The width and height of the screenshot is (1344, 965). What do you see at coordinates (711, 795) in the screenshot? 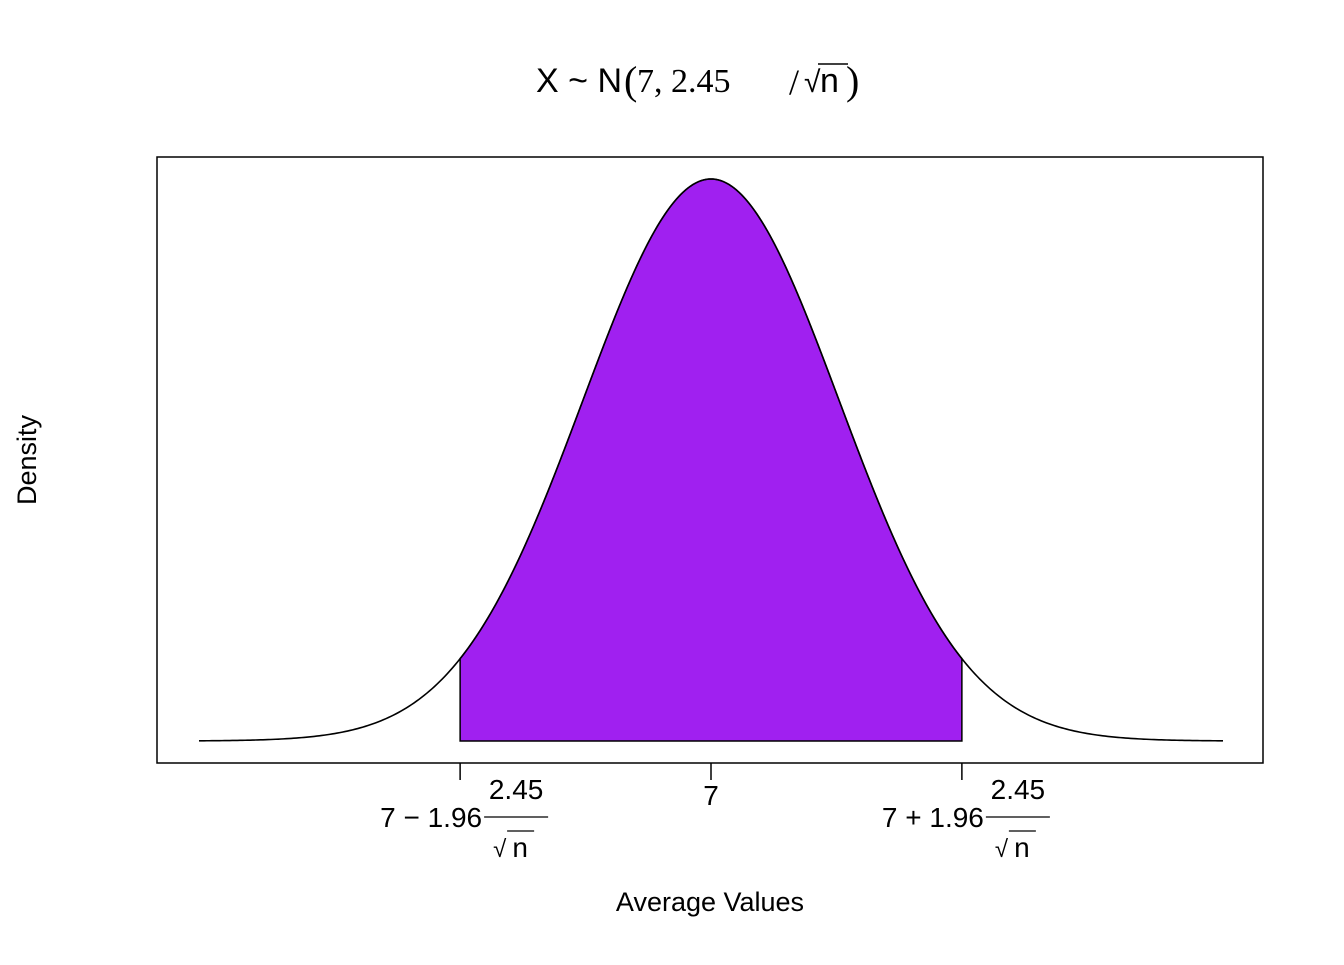
I see `x-tick-label: 7` at bounding box center [711, 795].